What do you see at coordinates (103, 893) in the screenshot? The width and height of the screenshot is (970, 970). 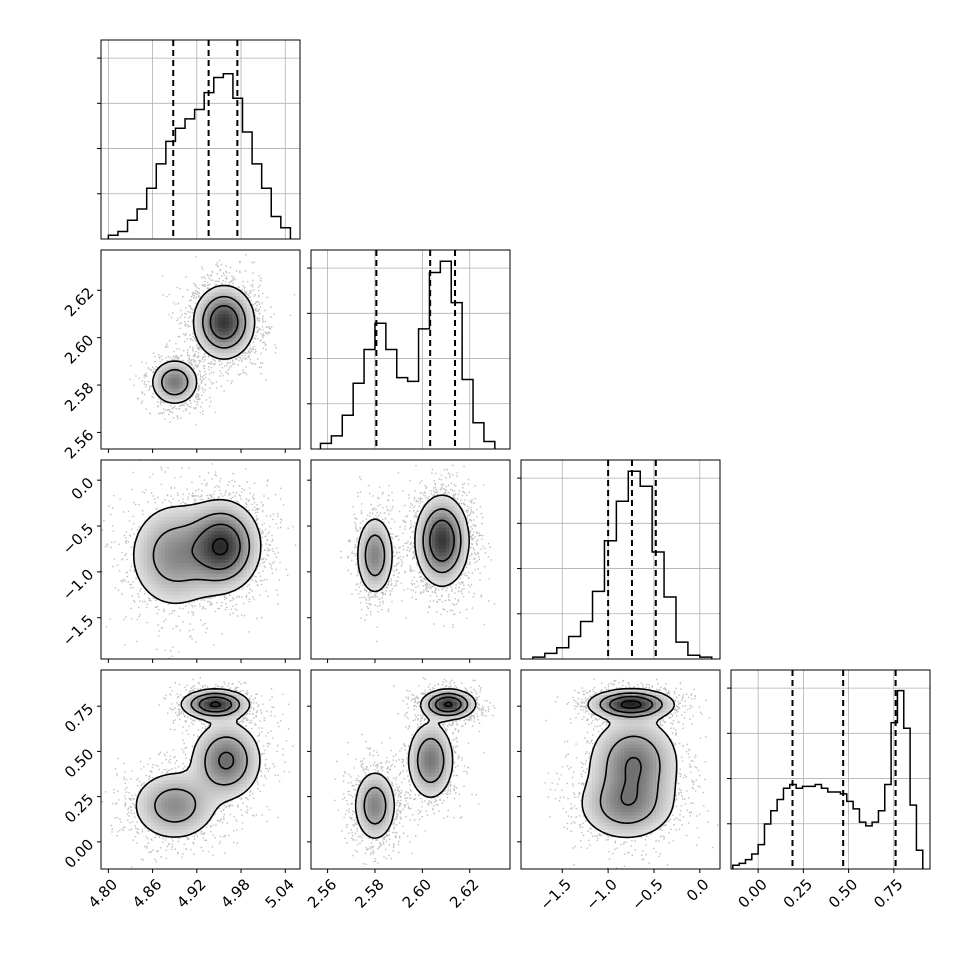 I see `x-tick-label: 4.80` at bounding box center [103, 893].